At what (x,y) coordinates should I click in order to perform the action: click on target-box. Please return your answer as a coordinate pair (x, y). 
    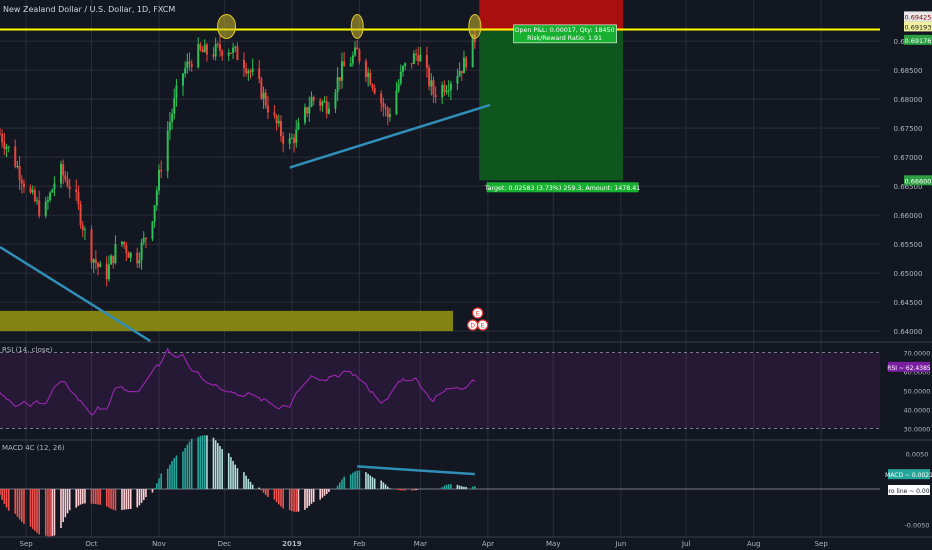
    Looking at the image, I should click on (562, 187).